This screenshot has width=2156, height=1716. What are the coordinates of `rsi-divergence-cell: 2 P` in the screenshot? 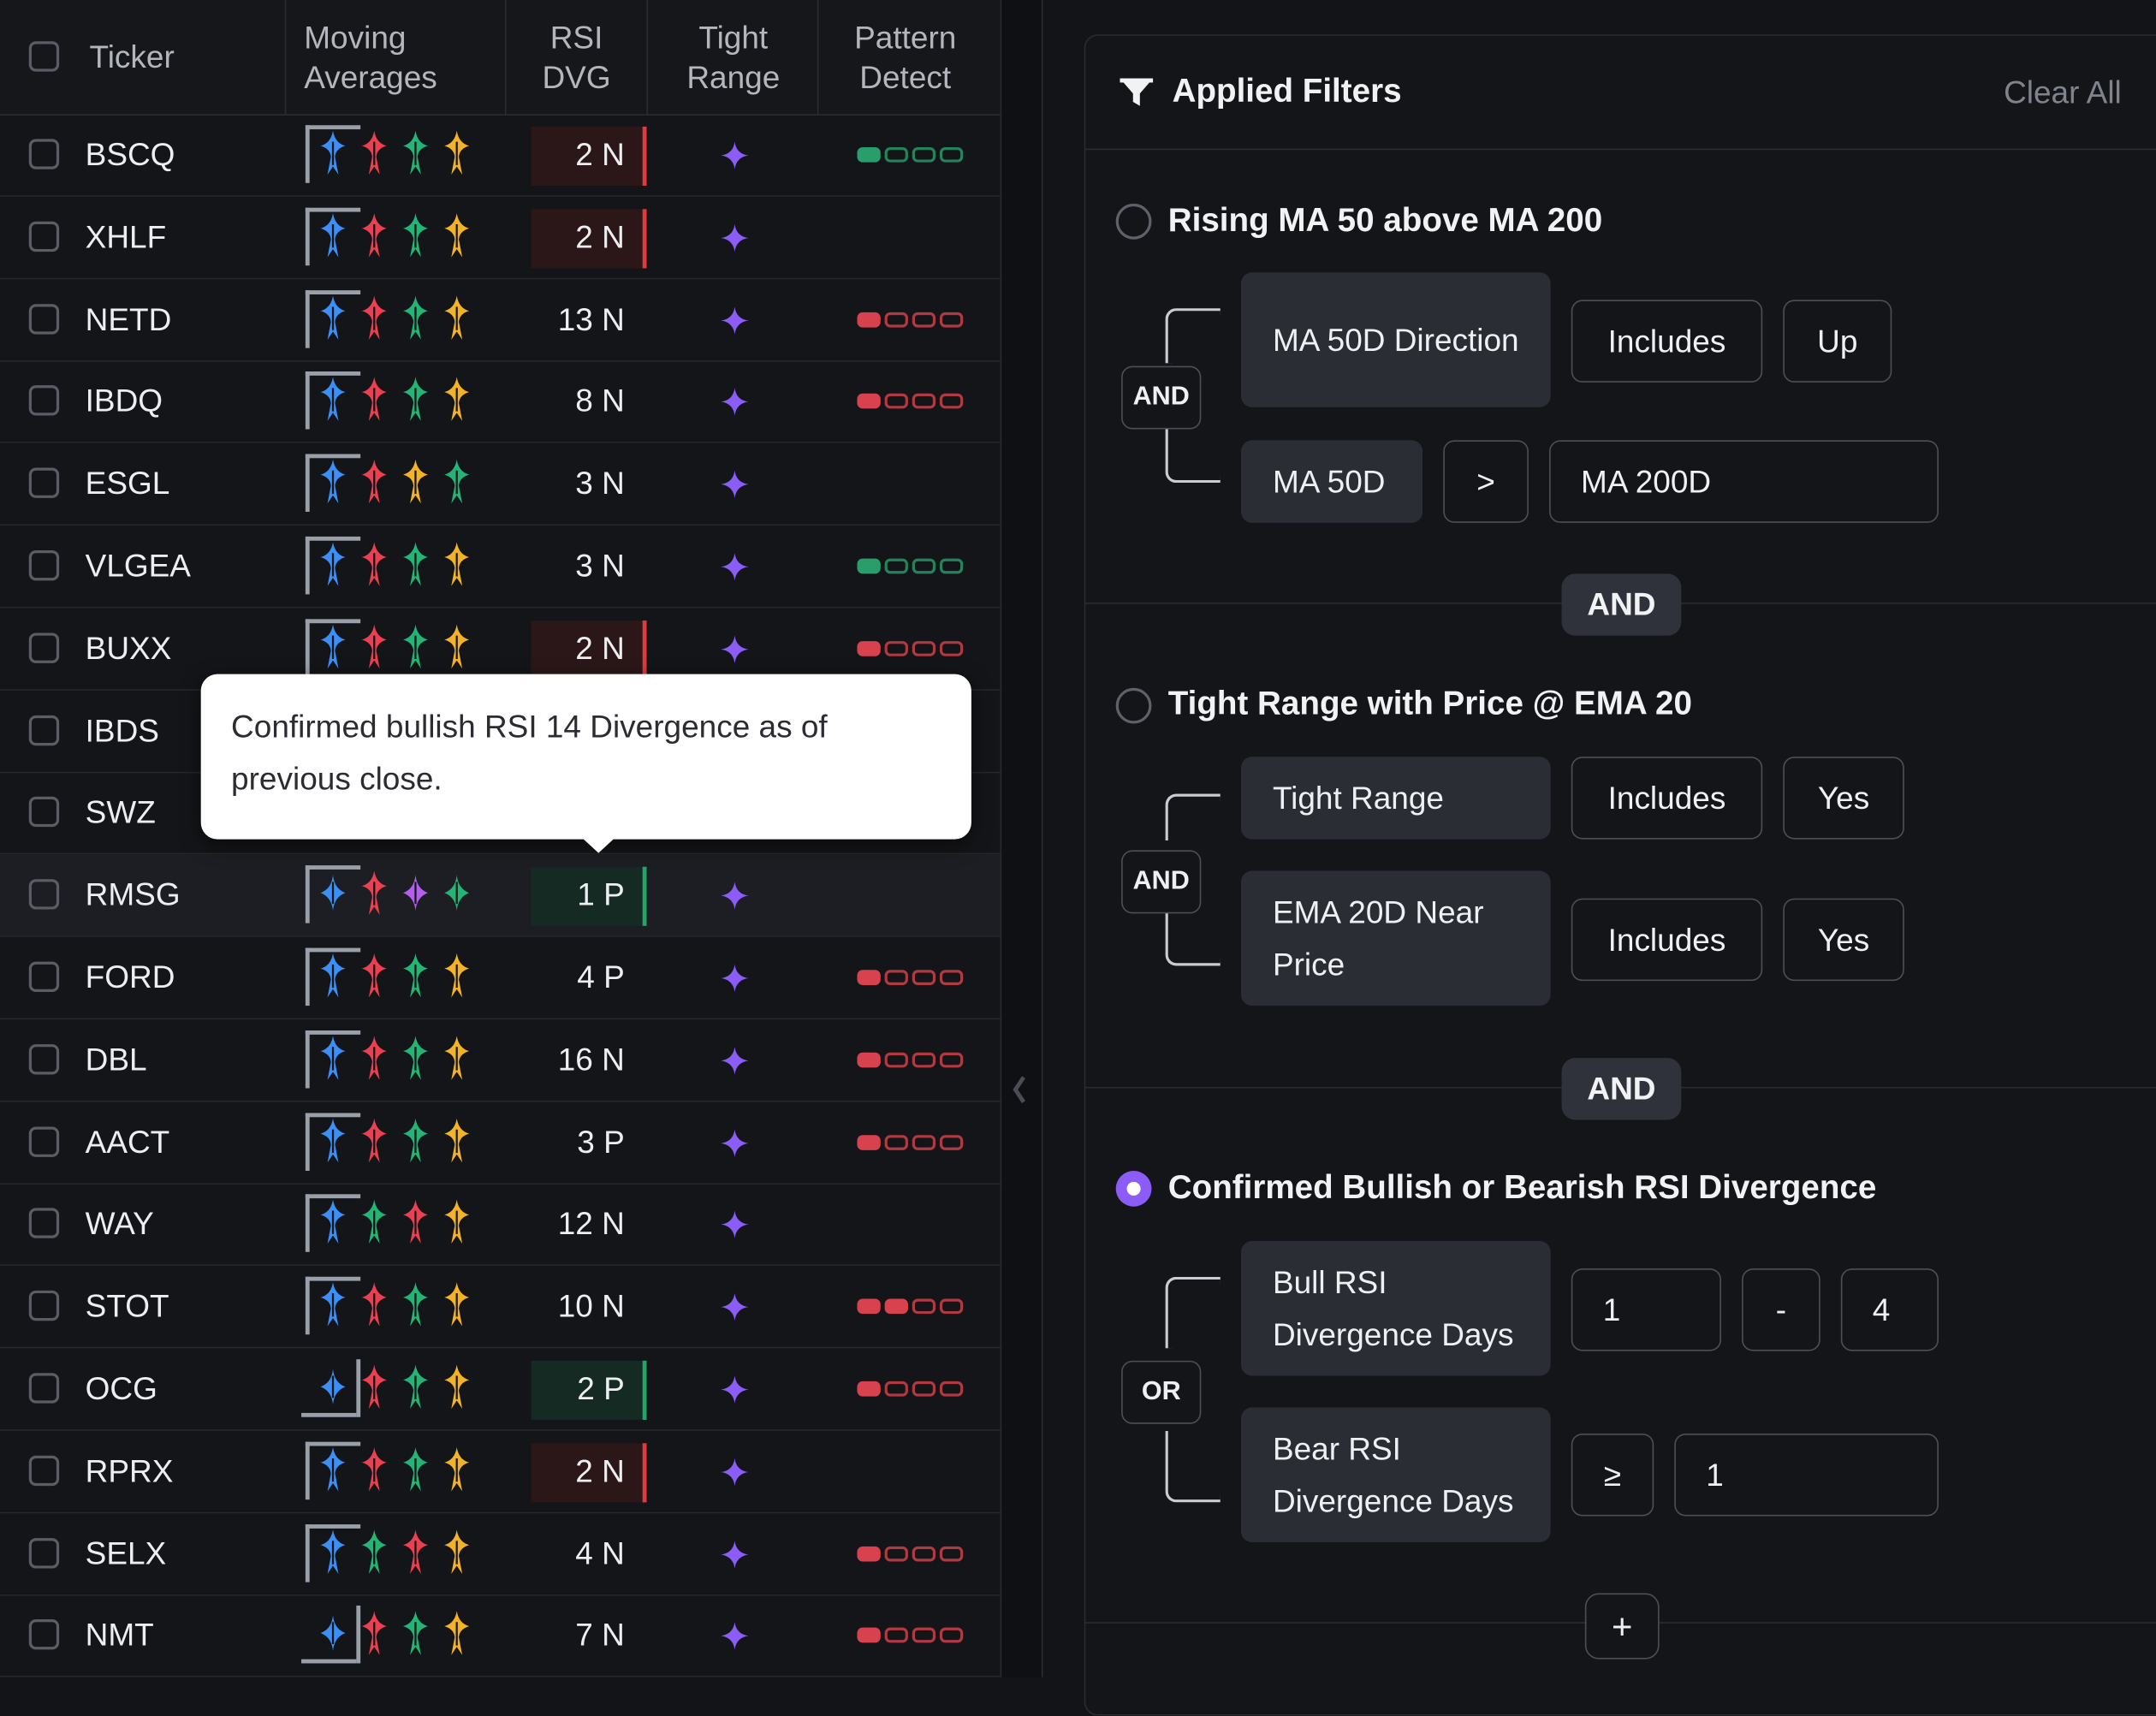 It's located at (589, 1388).